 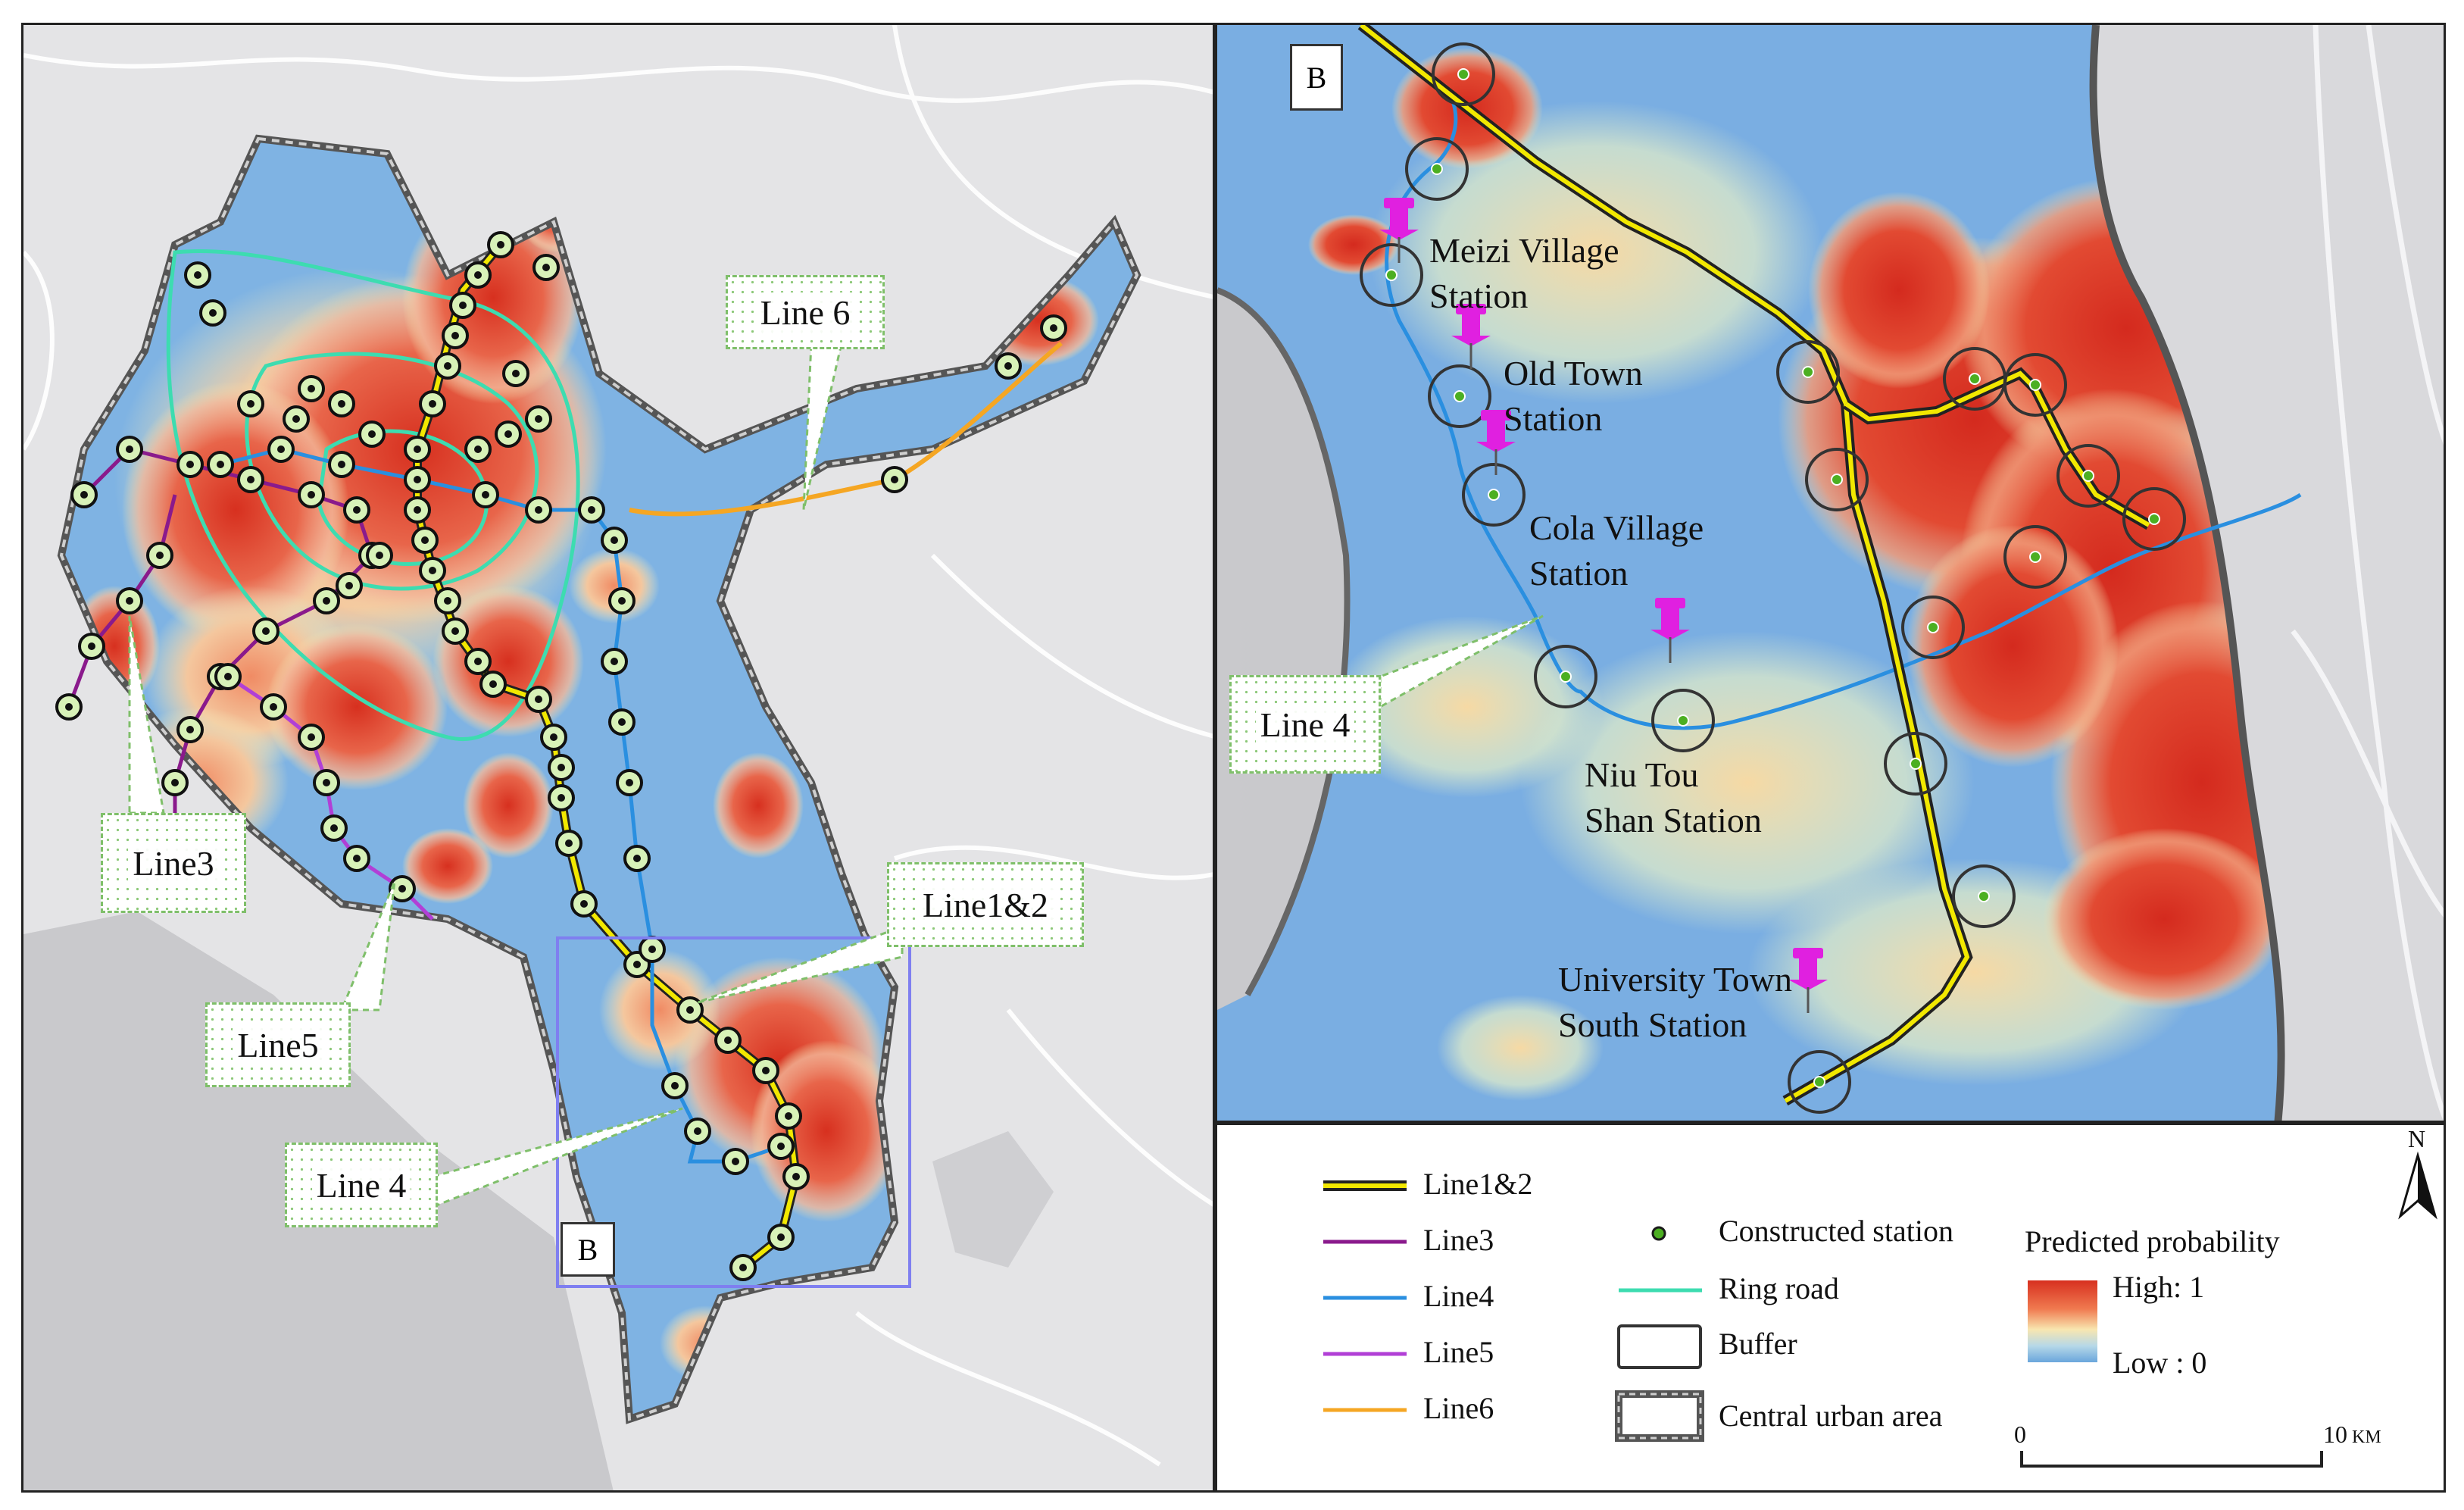 I want to click on scale-bar-end-label: 10 KM, so click(x=2352, y=1434).